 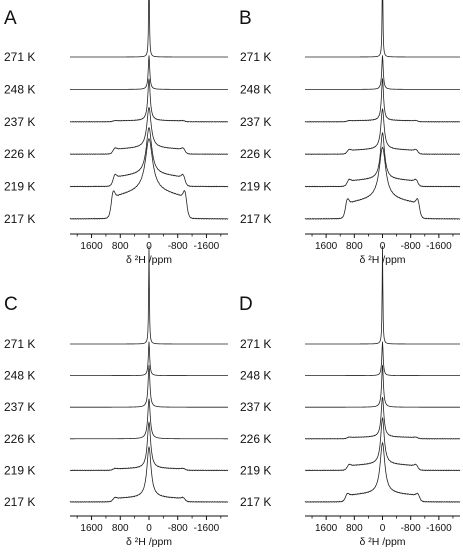 I want to click on panel-label: A, so click(x=10, y=18).